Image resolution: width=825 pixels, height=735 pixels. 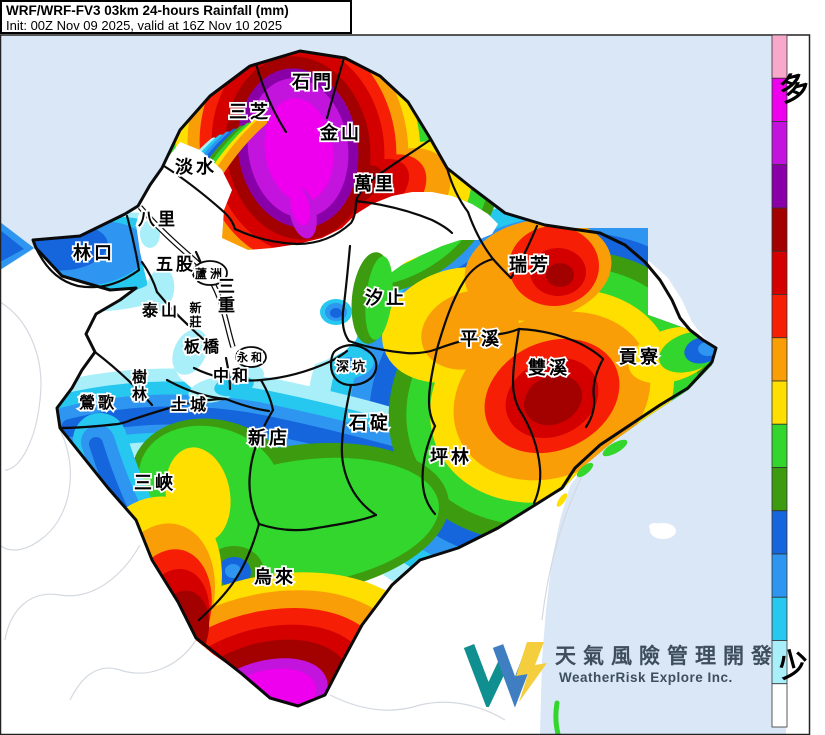 I want to click on district-label-5: 八里, so click(x=158, y=219).